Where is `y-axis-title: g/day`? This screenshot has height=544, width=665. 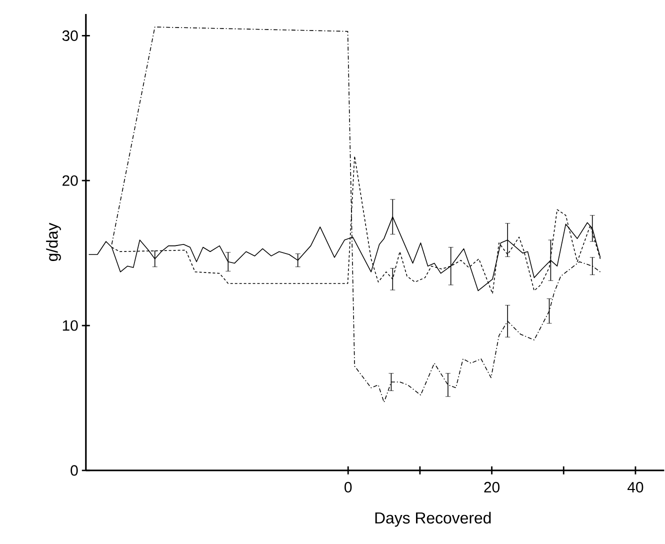 y-axis-title: g/day is located at coordinates (53, 241).